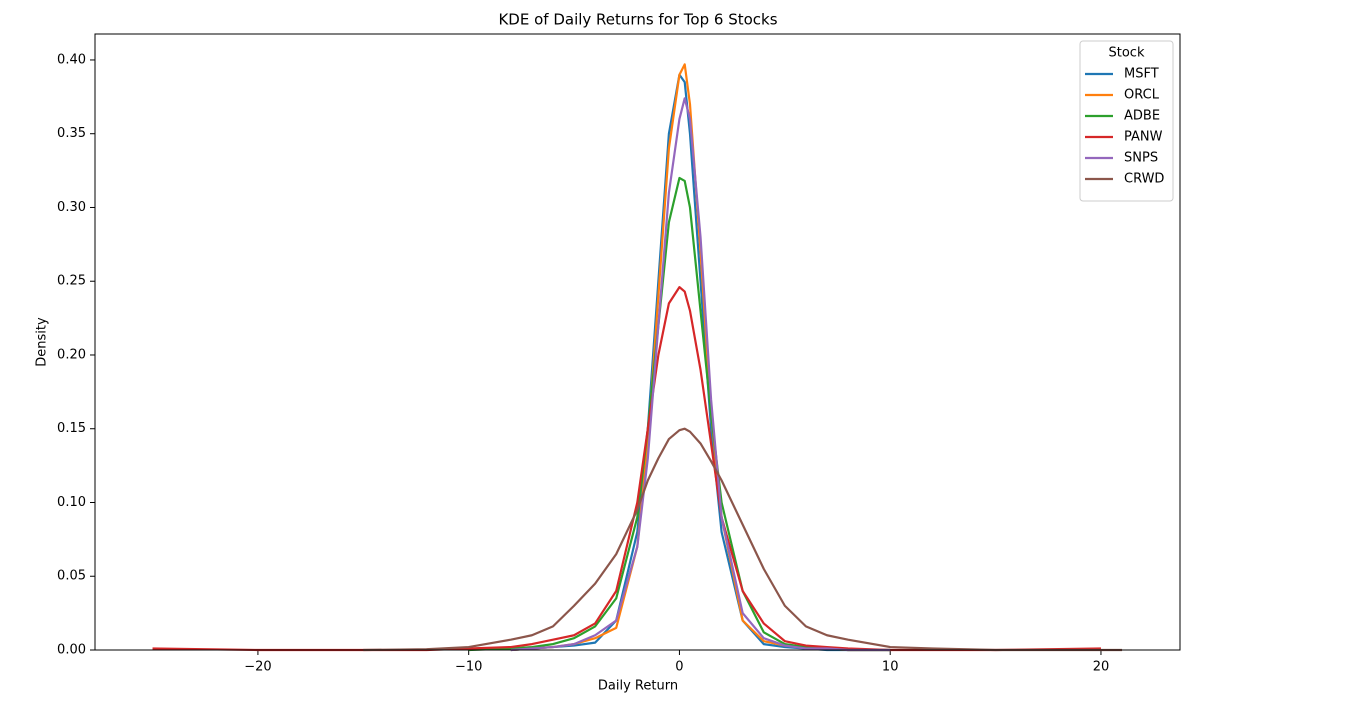 The width and height of the screenshot is (1348, 715). I want to click on x-tick-label: 0, so click(679, 667).